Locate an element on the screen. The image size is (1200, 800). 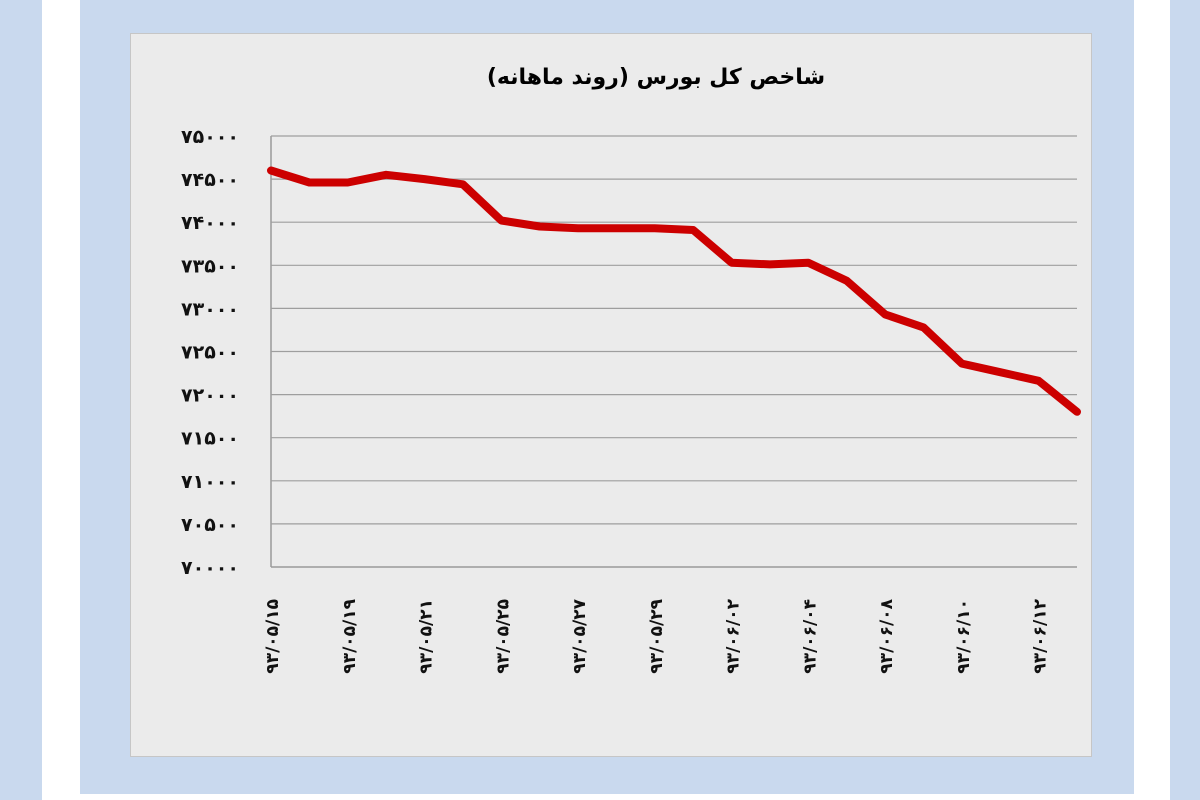
y-tick-label: ۷۲۵۰۰ is located at coordinates (210, 353).